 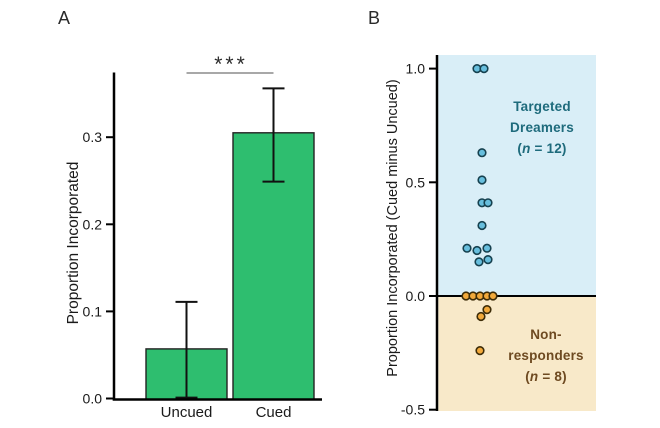 I want to click on panel-b-y-tick-label: 0.5, so click(x=416, y=182).